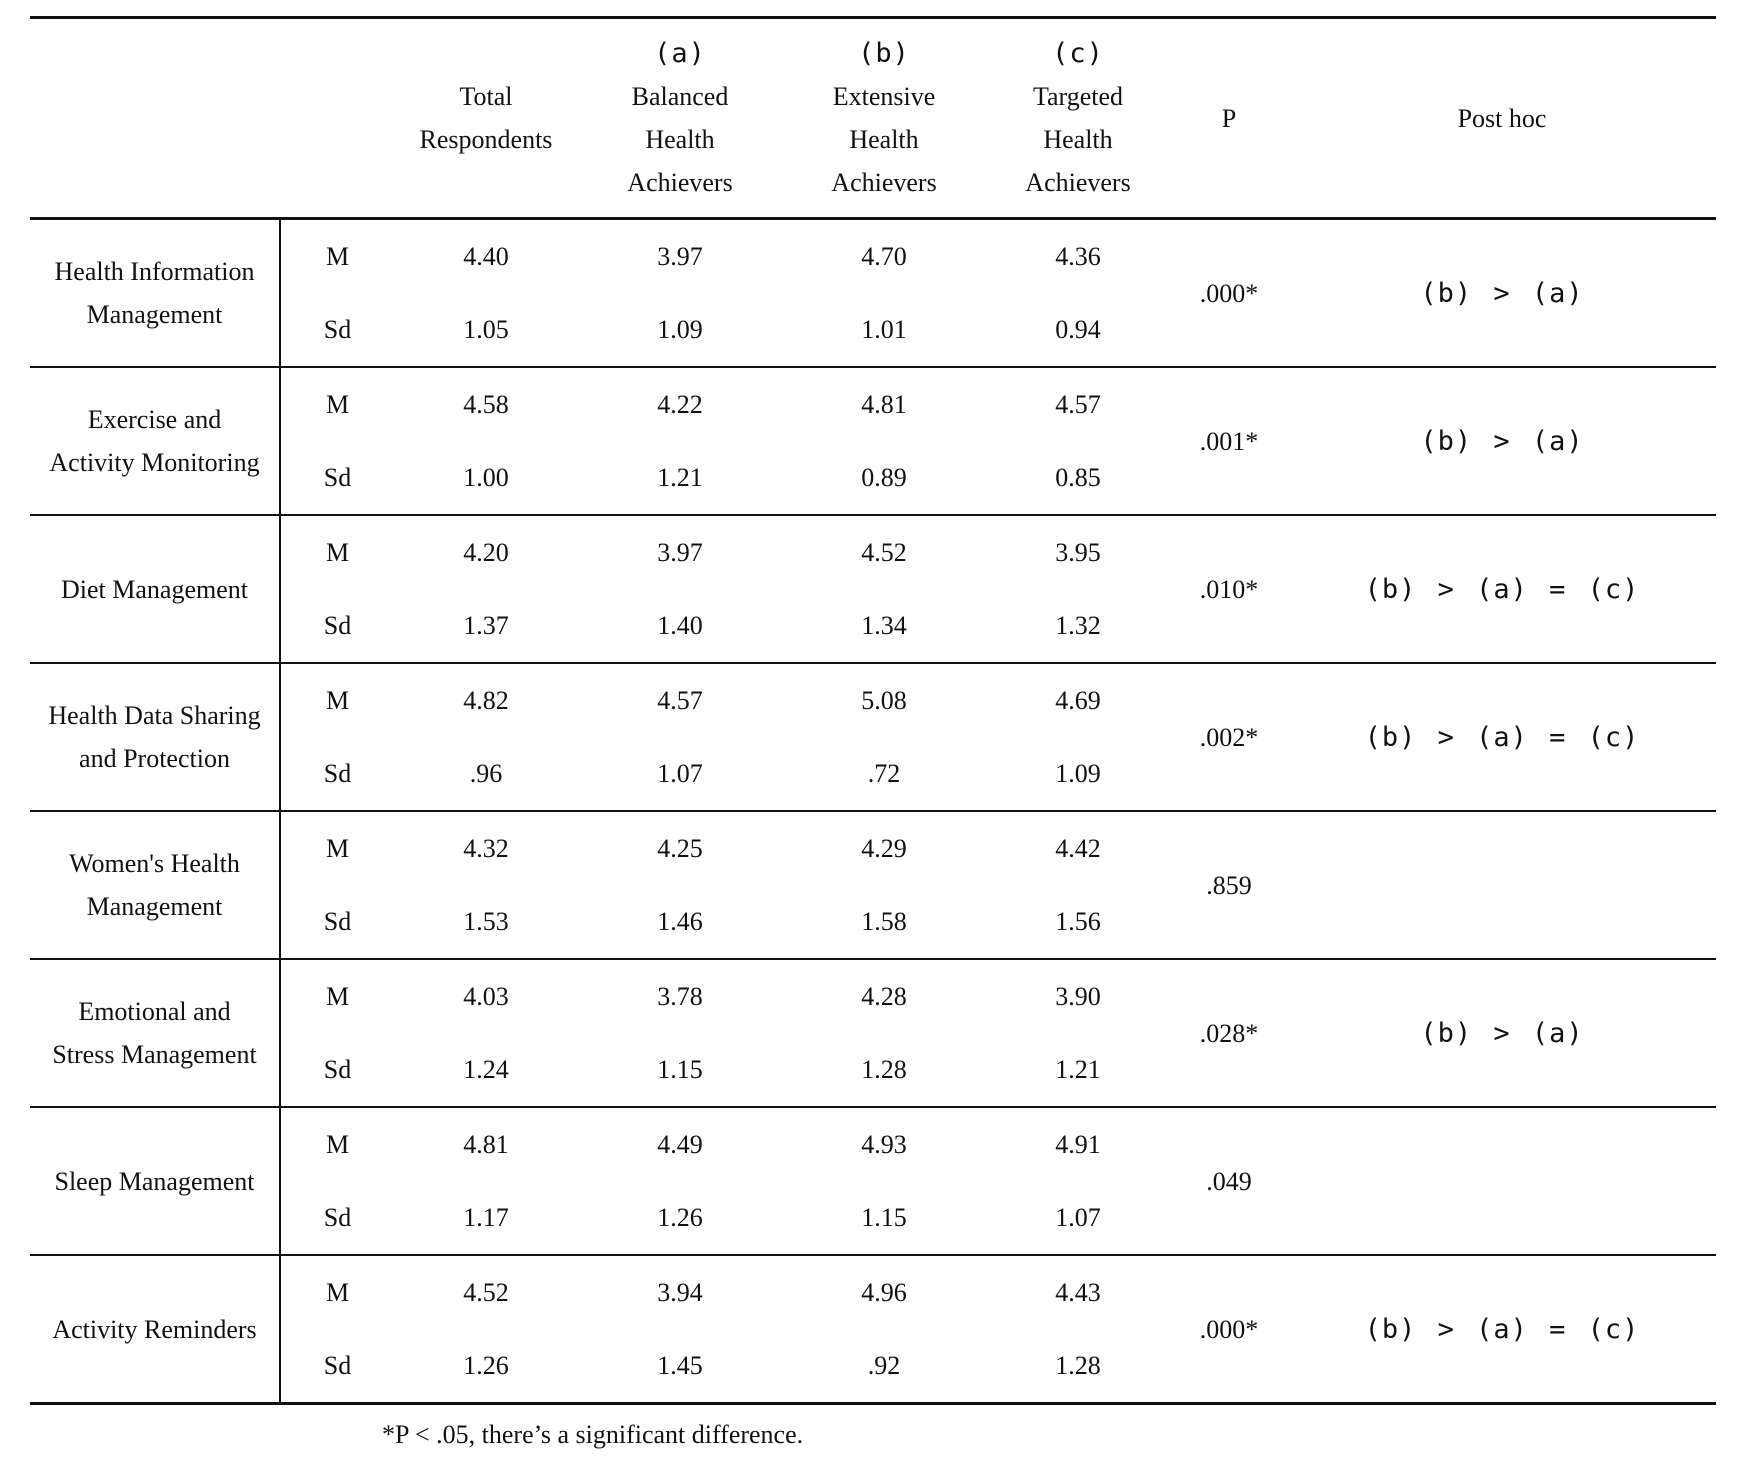 Image resolution: width=1746 pixels, height=1462 pixels. What do you see at coordinates (1078, 1069) in the screenshot?
I see `sd-value: 1.21` at bounding box center [1078, 1069].